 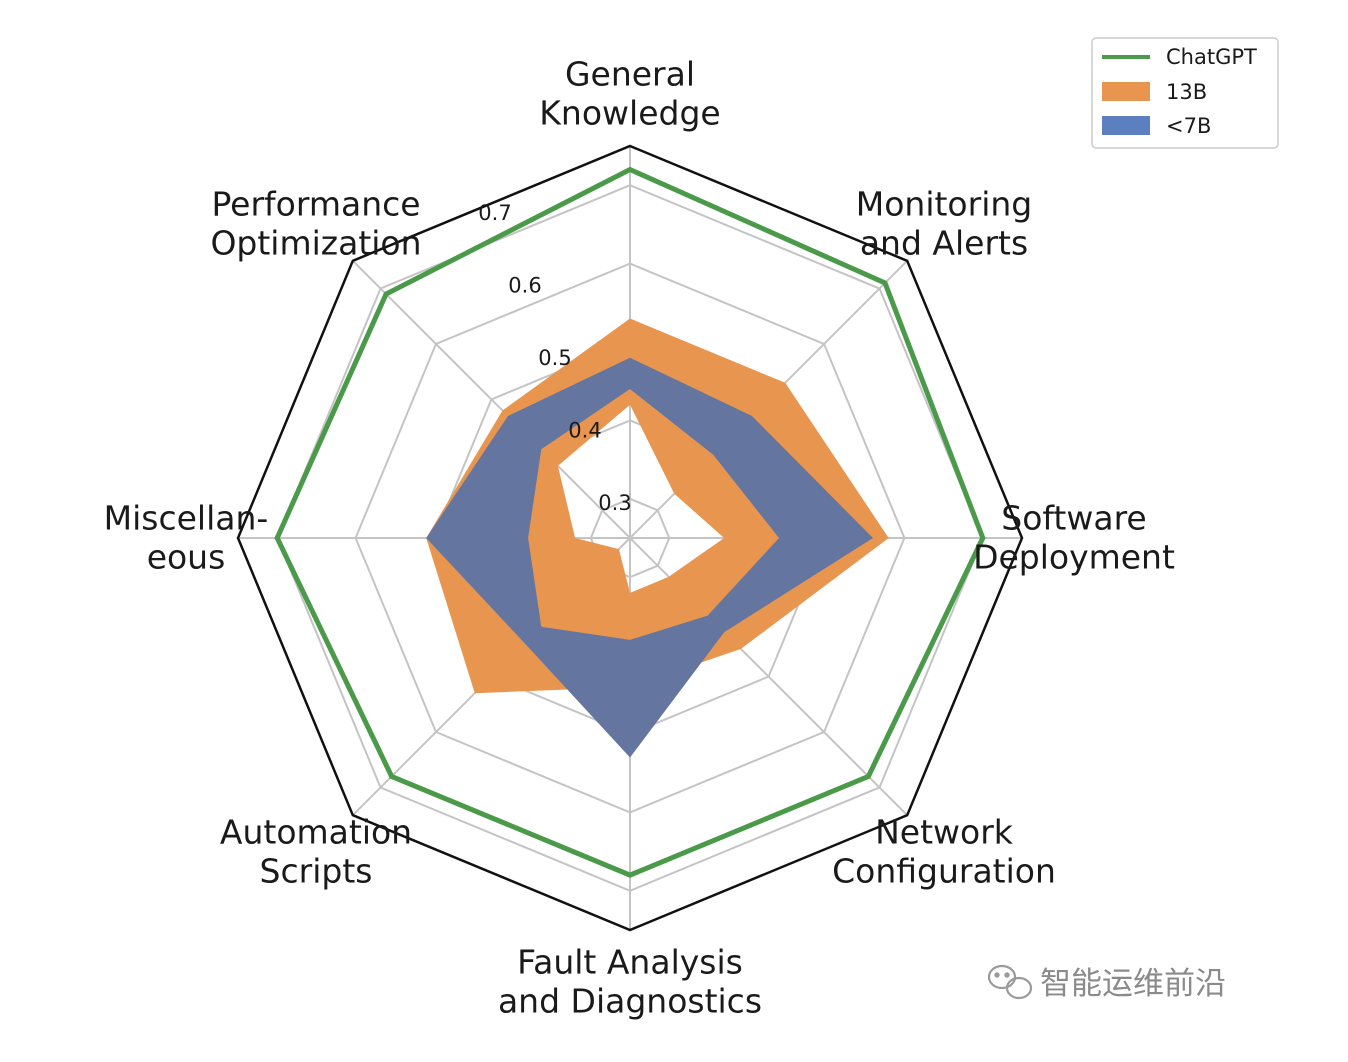 I want to click on legend-label-13b: 13B, so click(x=1186, y=92).